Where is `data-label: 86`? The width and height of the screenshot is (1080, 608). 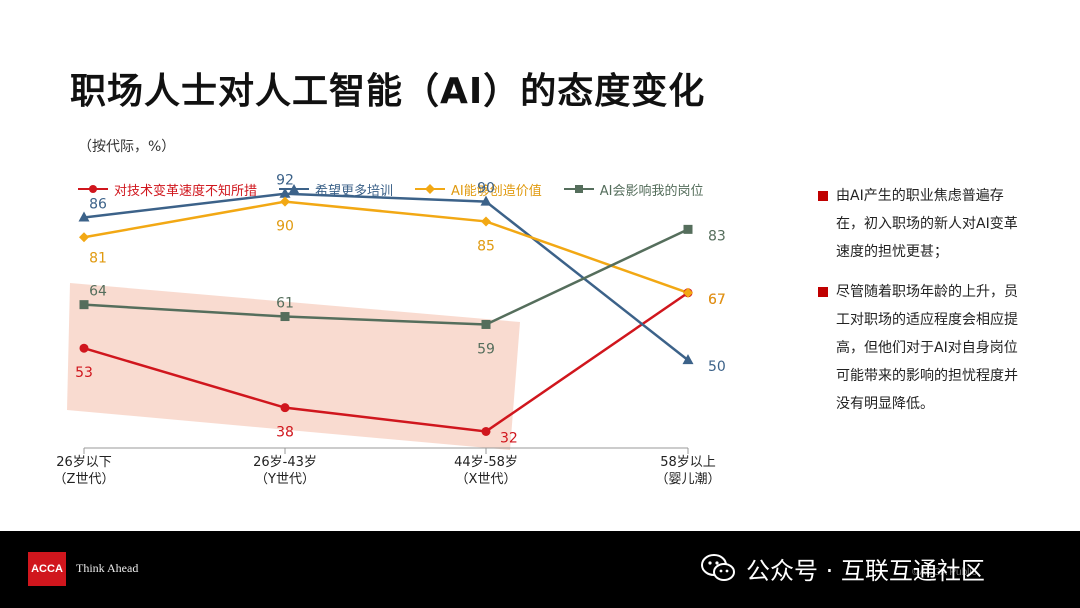
data-label: 86 is located at coordinates (98, 204).